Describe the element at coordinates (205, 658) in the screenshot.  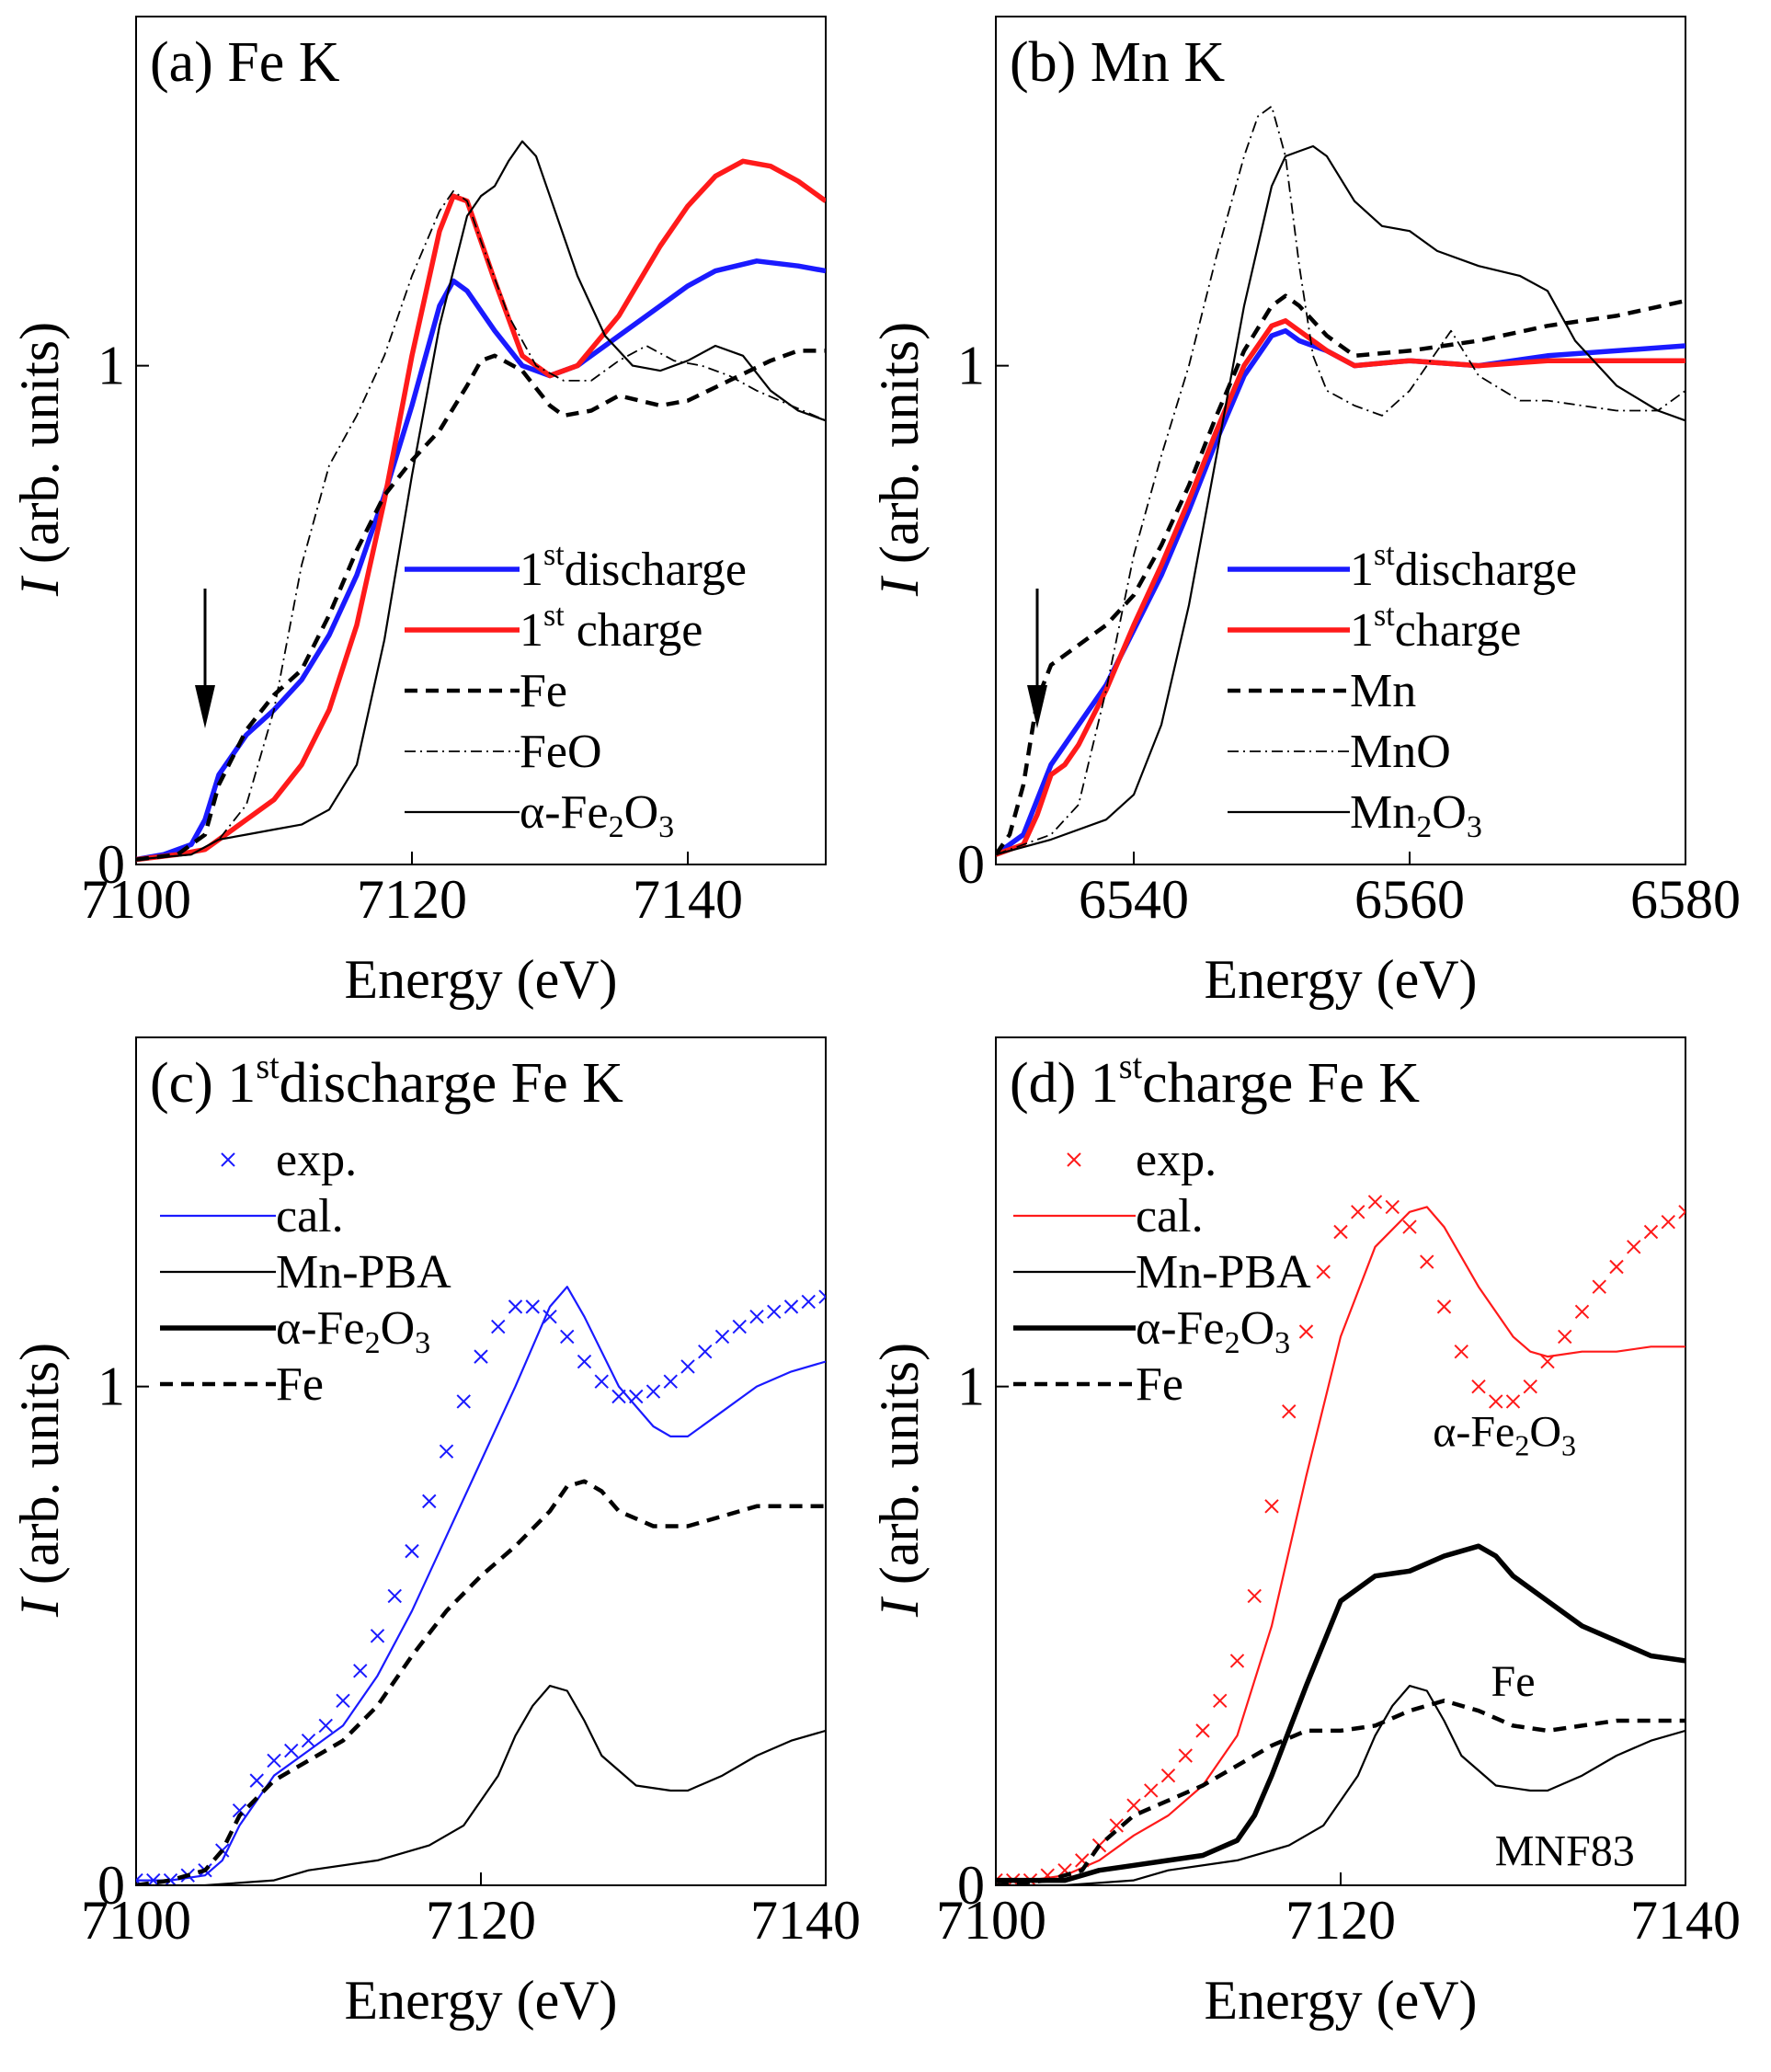
I see `pre-edge-arrow` at that location.